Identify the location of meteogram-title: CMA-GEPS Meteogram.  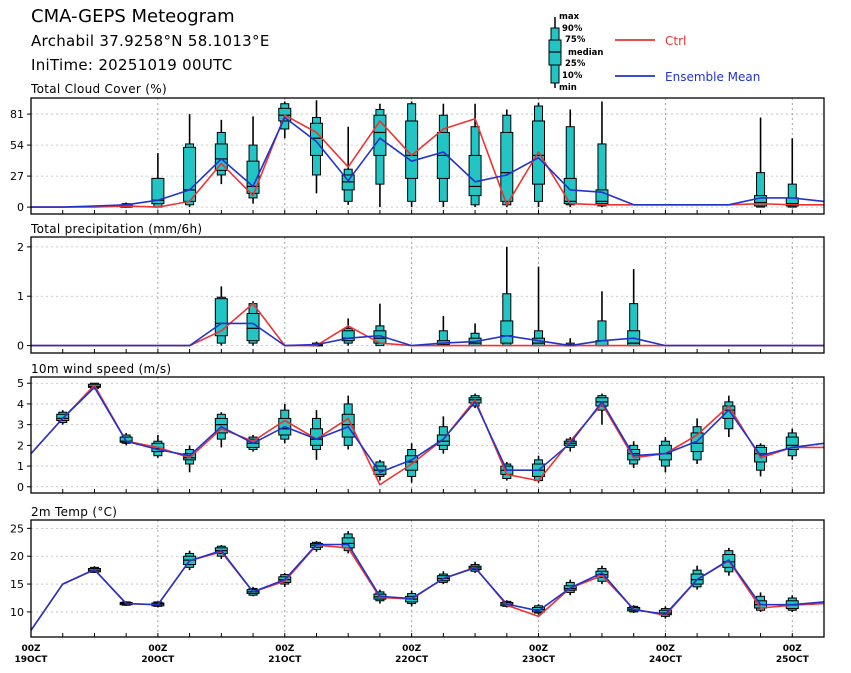
(133, 16).